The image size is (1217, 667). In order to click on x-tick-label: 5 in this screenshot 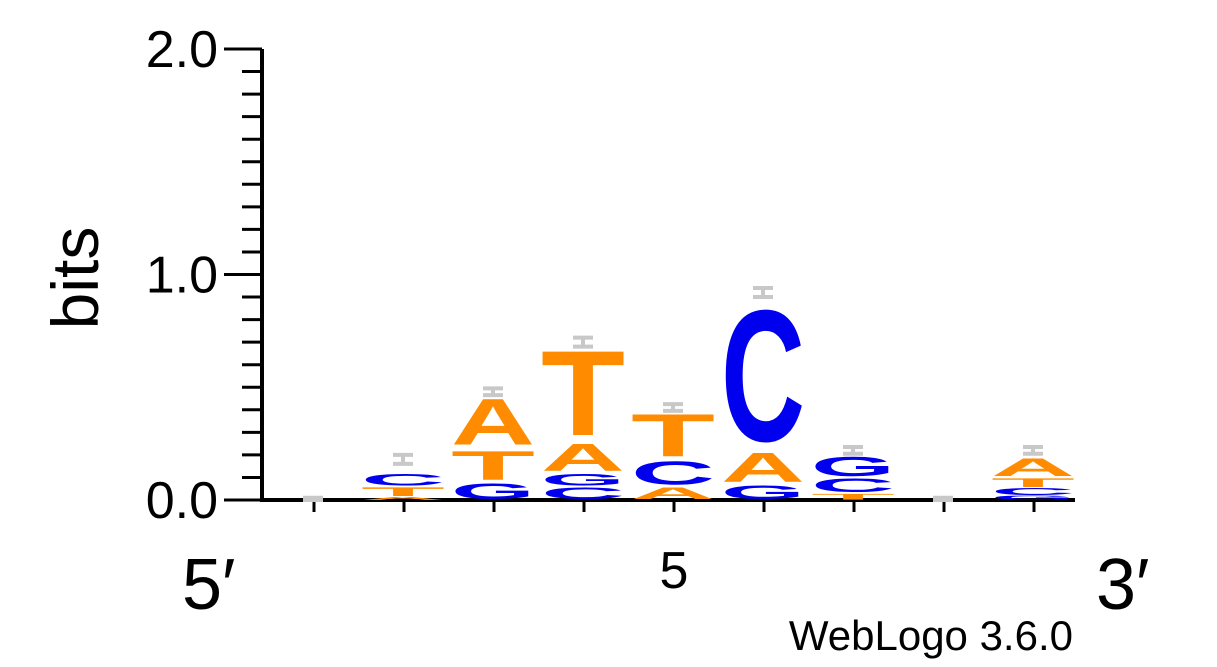, I will do `click(674, 571)`.